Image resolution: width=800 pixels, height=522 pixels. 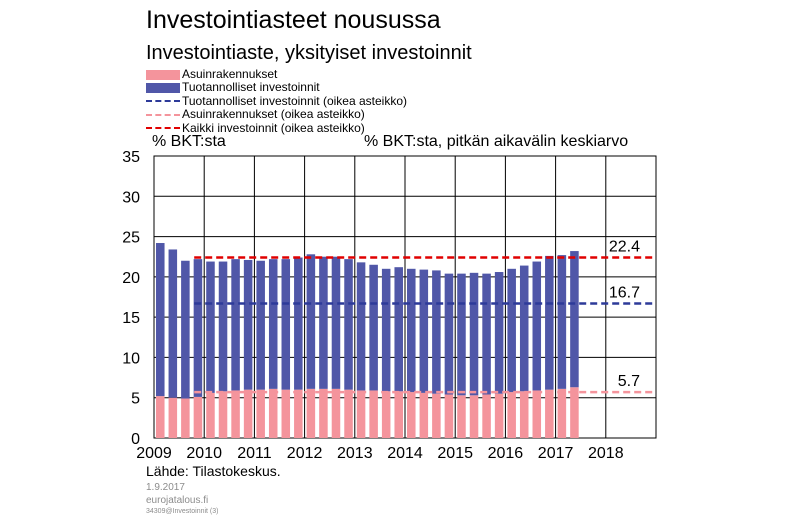 I want to click on y-axis-unit-right: % BKT:sta, pitkän aikavälin keskiarvo, so click(x=496, y=141).